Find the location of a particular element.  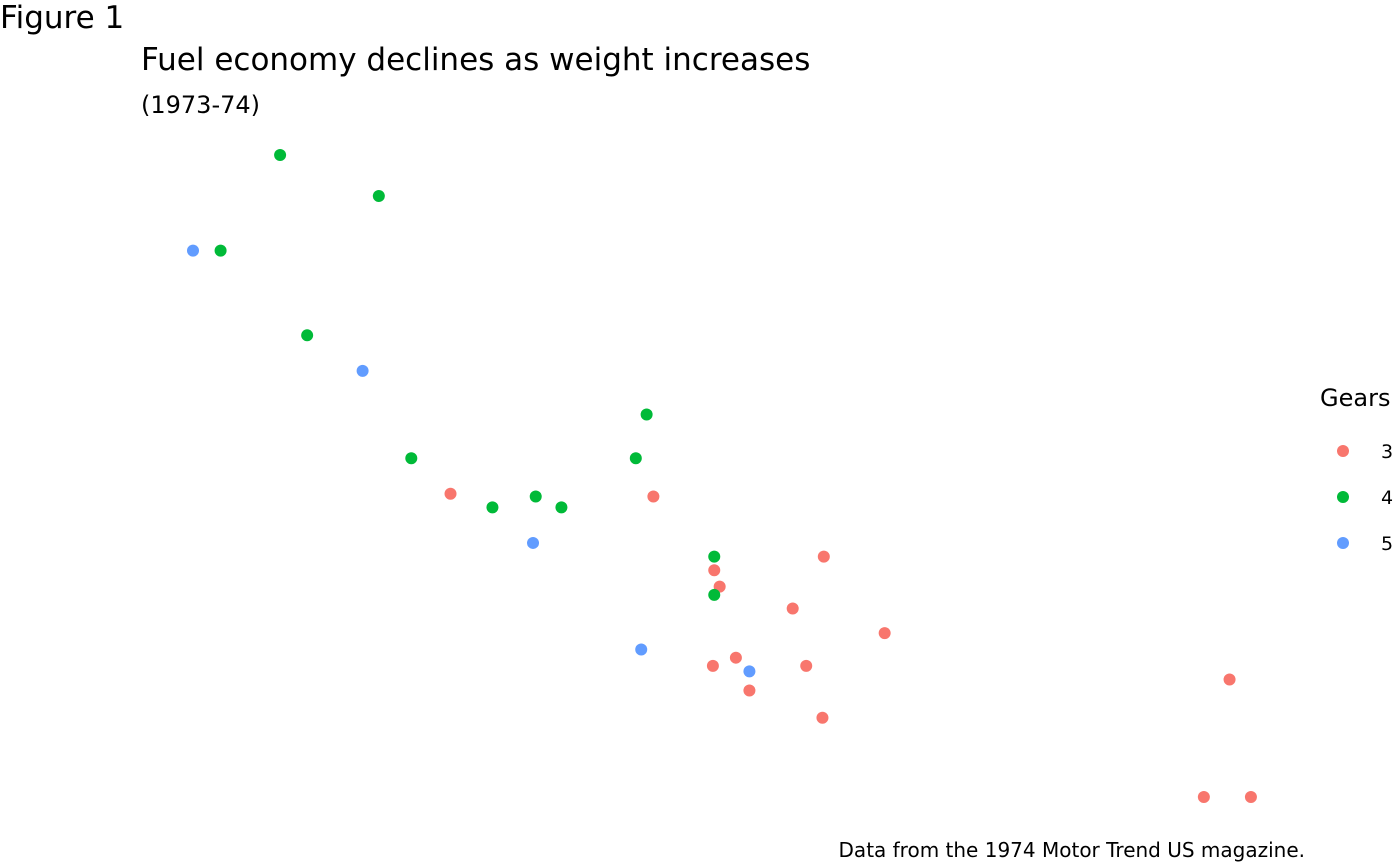

figure-label: Figure 1 is located at coordinates (62, 18).